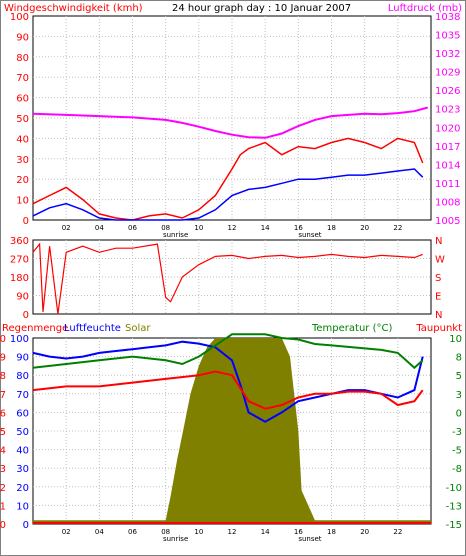 The height and width of the screenshot is (556, 466). I want to click on panel3-x-label: 06, so click(132, 532).